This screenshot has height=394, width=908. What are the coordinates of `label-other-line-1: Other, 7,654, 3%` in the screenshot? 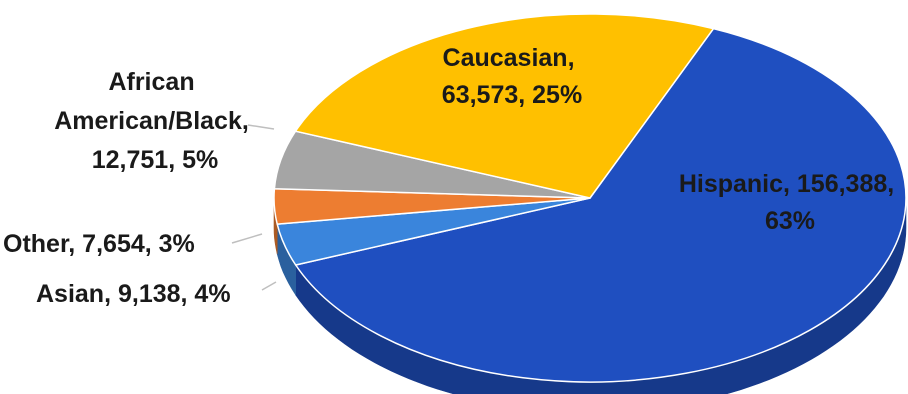 It's located at (99, 244).